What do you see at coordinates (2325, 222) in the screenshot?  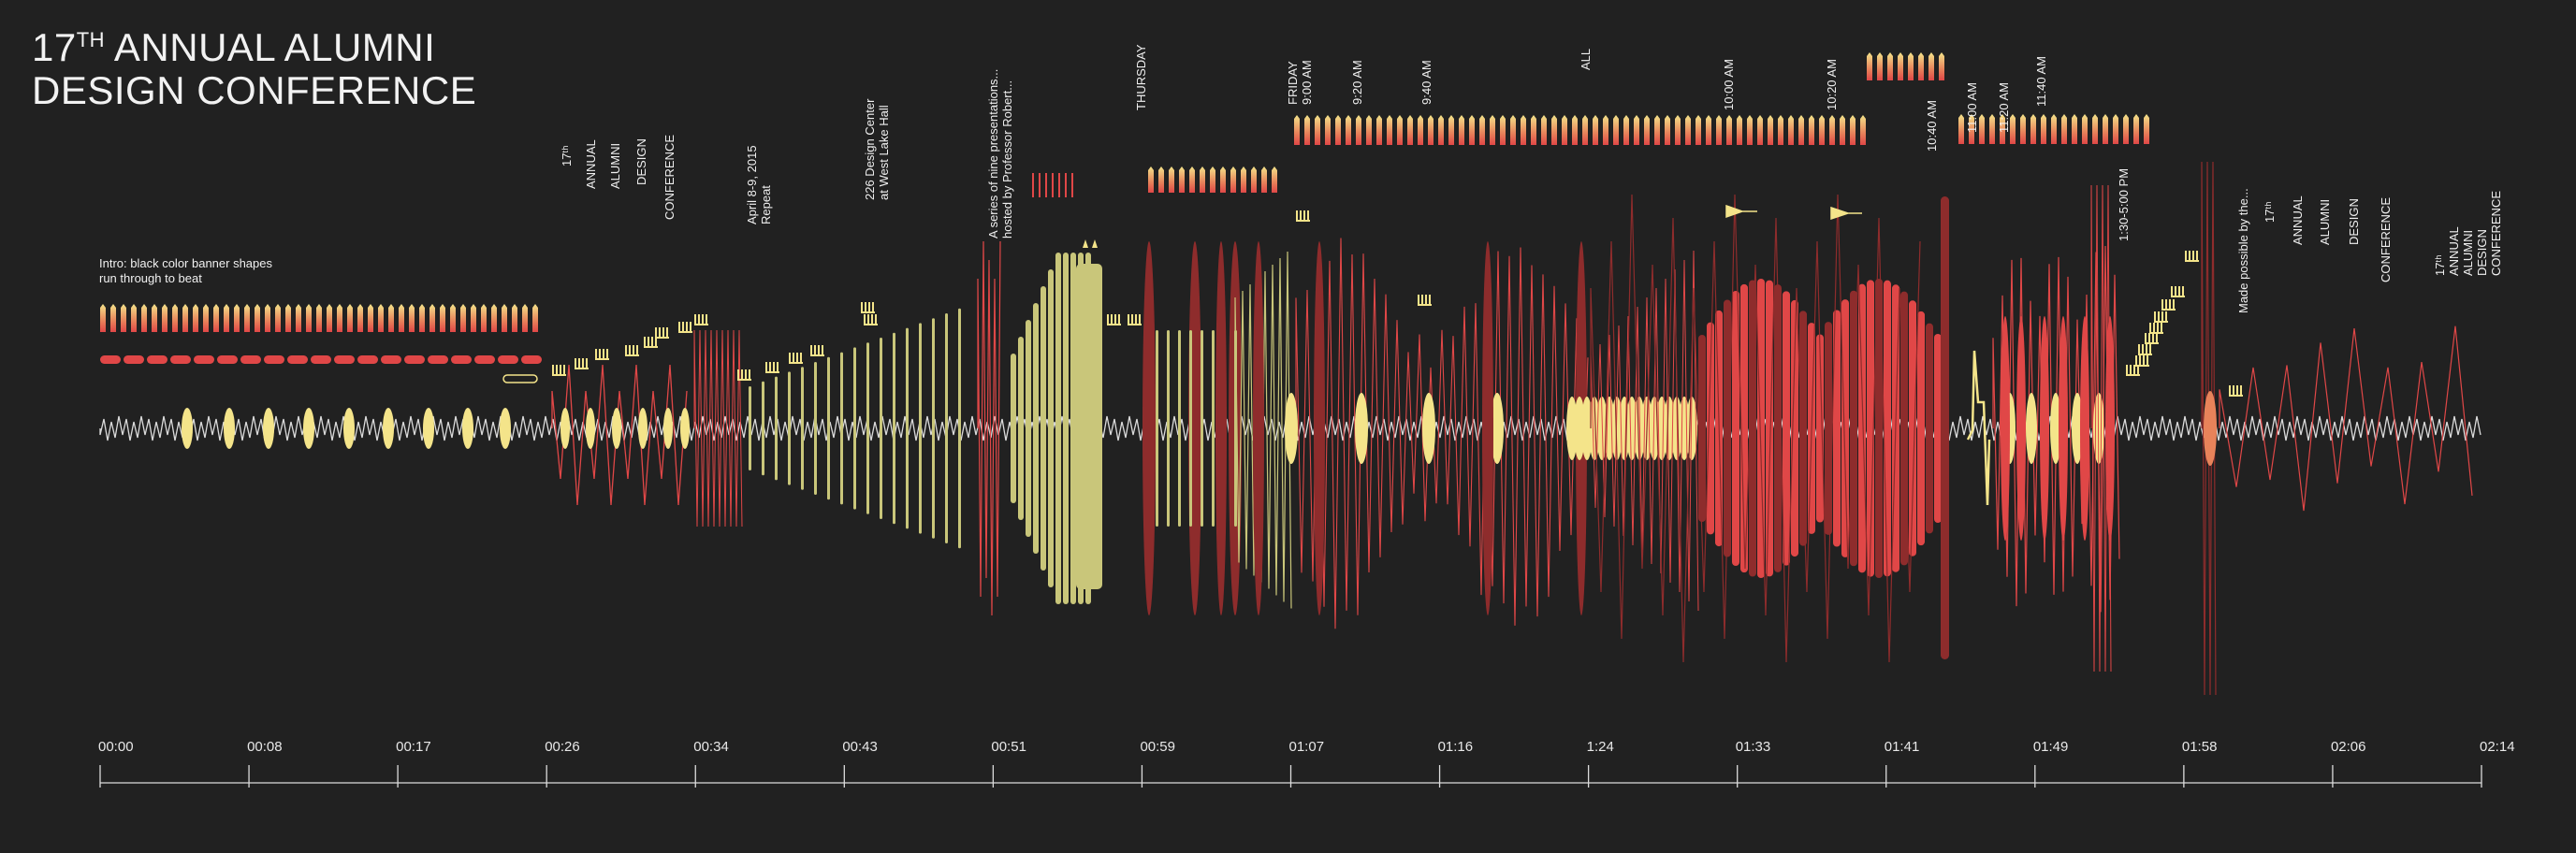 I see `annotation-alumni2: ALUMNI` at bounding box center [2325, 222].